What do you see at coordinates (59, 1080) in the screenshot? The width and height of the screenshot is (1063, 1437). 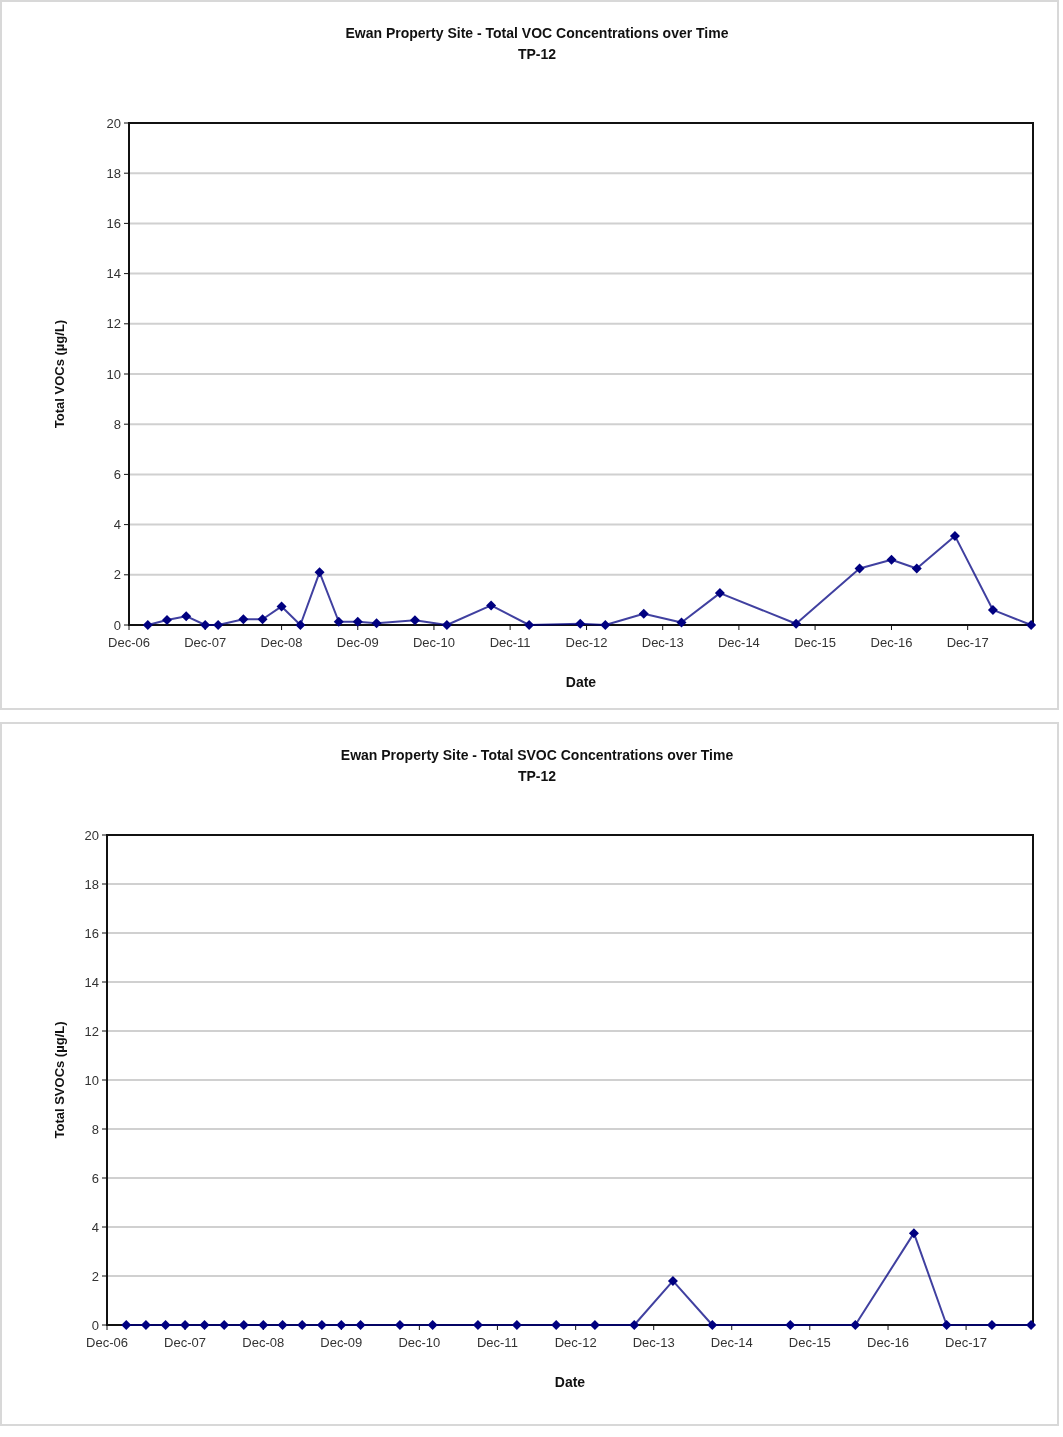 I see `y-axis-title: Total SVOCs (µg/L)` at bounding box center [59, 1080].